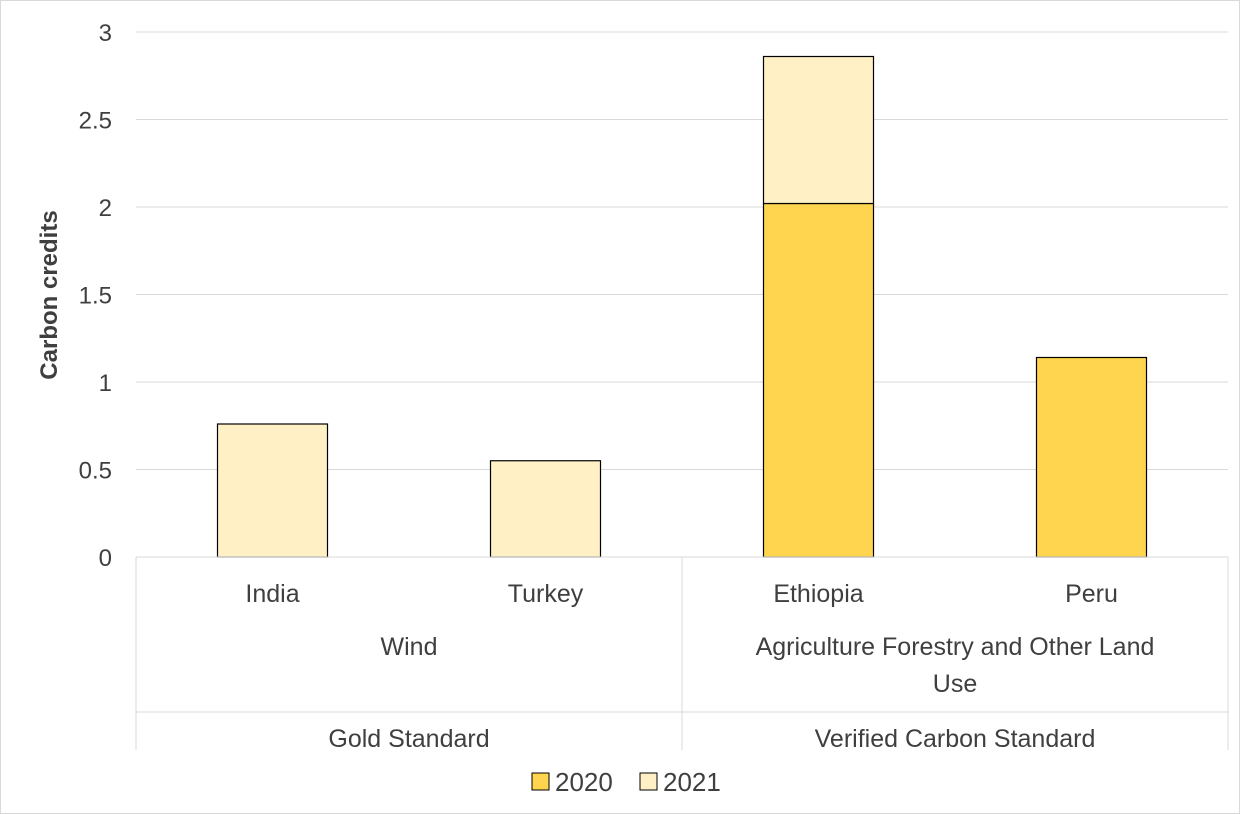  What do you see at coordinates (1091, 594) in the screenshot?
I see `x-tick-label: Peru` at bounding box center [1091, 594].